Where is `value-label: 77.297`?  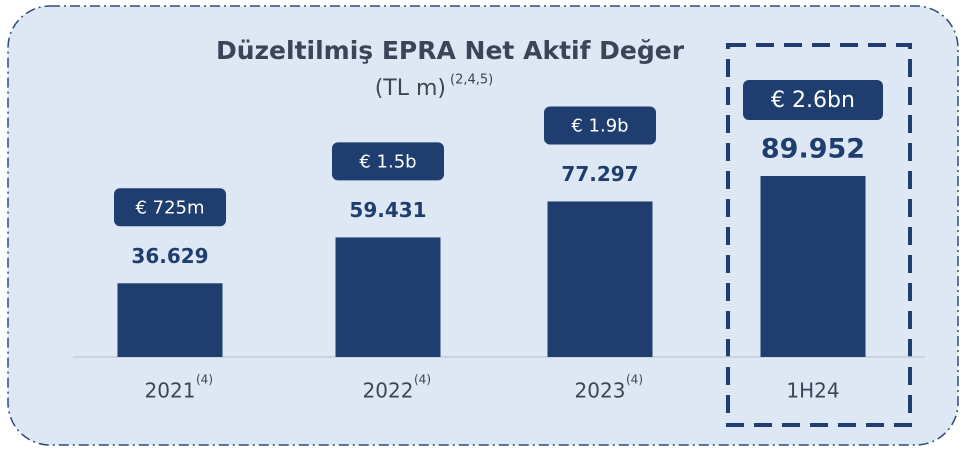
value-label: 77.297 is located at coordinates (599, 174).